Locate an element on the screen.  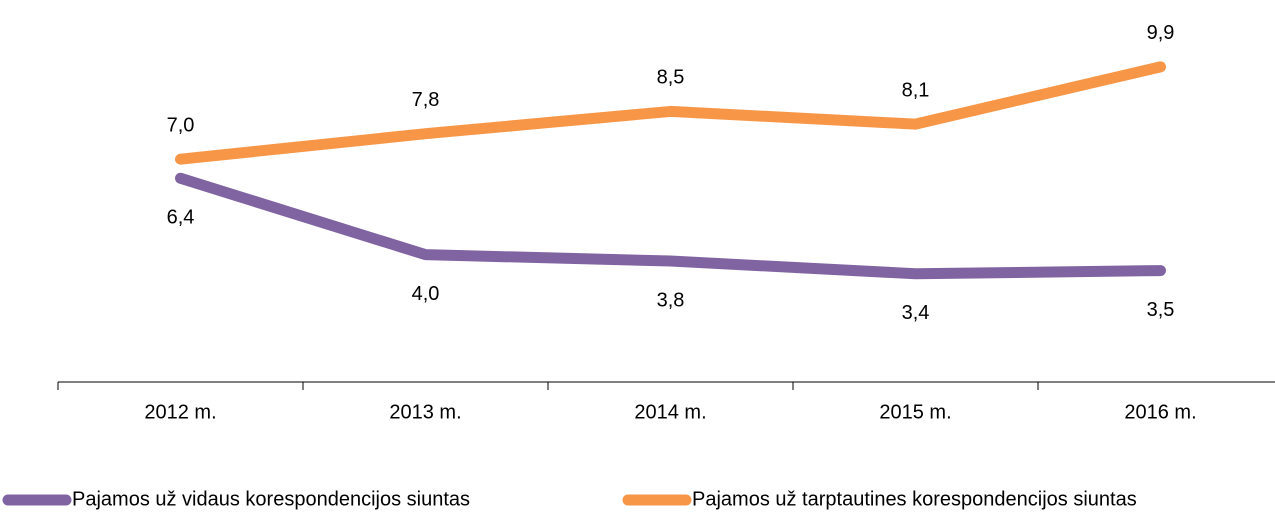
data-label: 7,0 is located at coordinates (181, 125).